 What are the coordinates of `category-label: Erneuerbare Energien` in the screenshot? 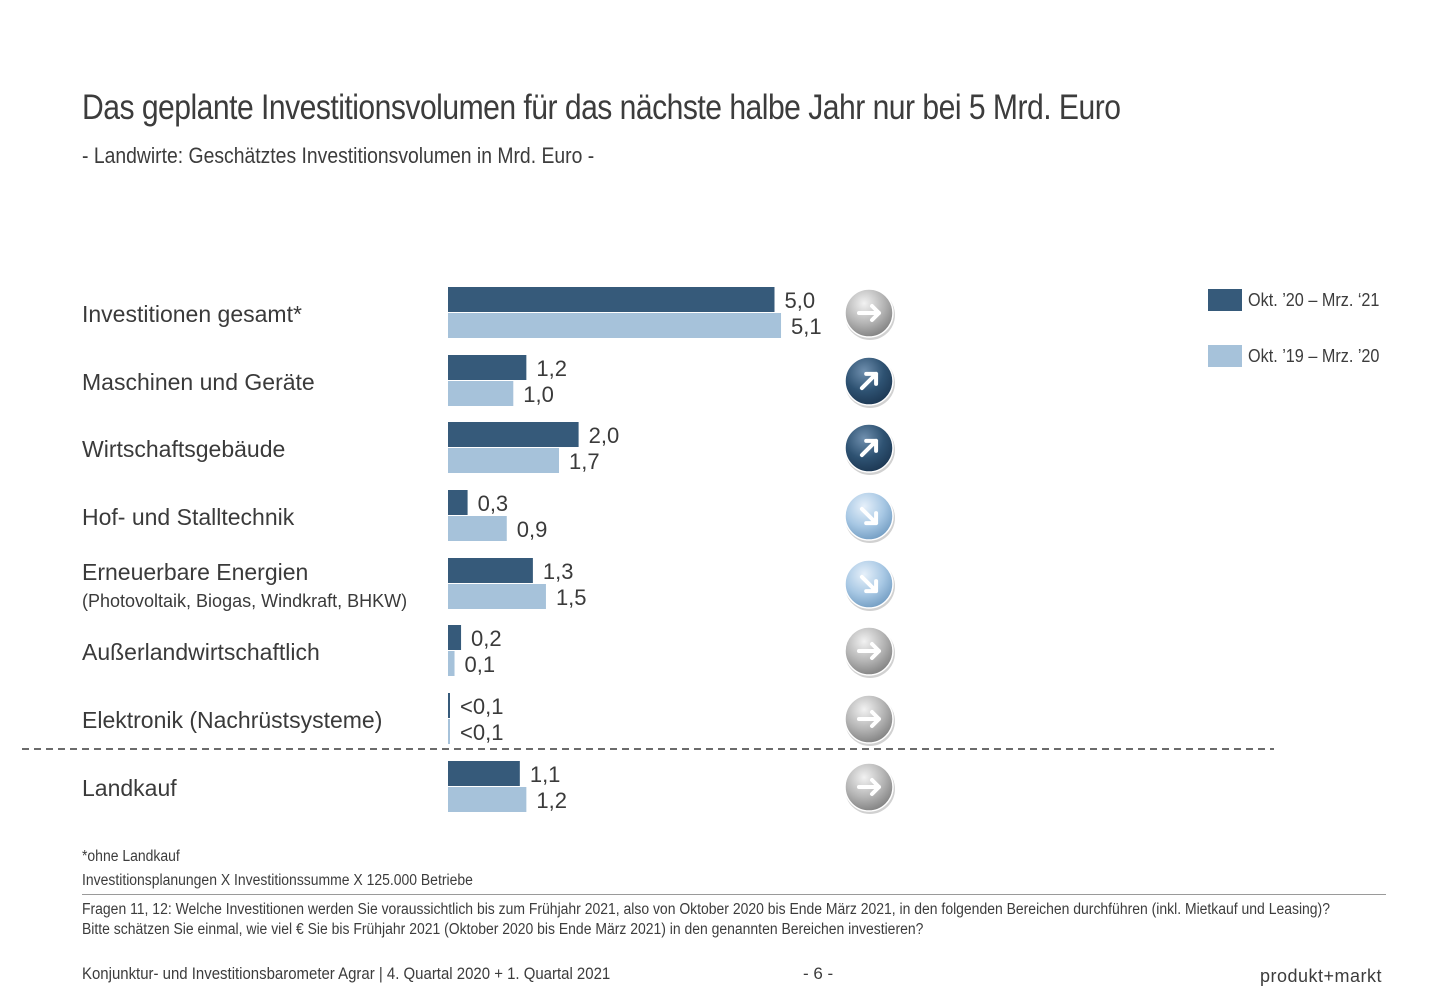 It's located at (195, 572).